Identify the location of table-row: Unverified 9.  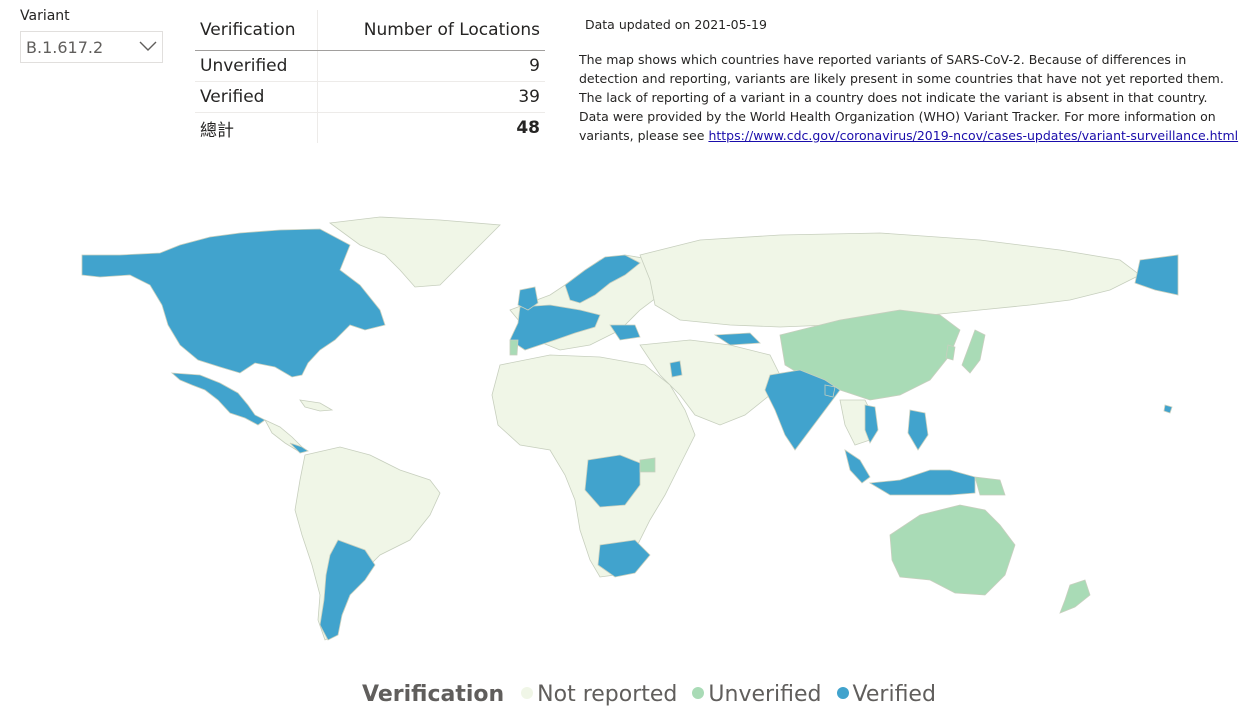
(370, 66).